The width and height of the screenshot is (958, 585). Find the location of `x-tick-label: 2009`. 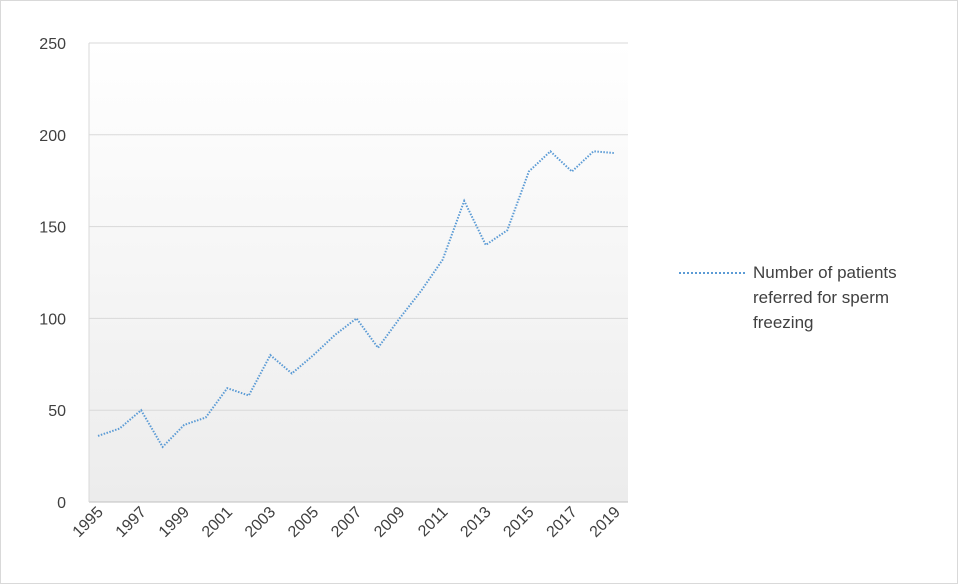

x-tick-label: 2009 is located at coordinates (389, 522).